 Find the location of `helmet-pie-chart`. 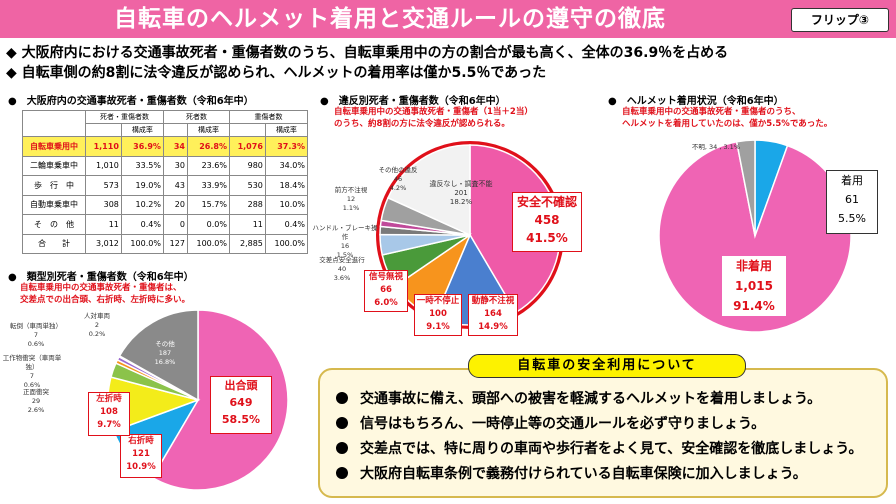

helmet-pie-chart is located at coordinates (755, 236).